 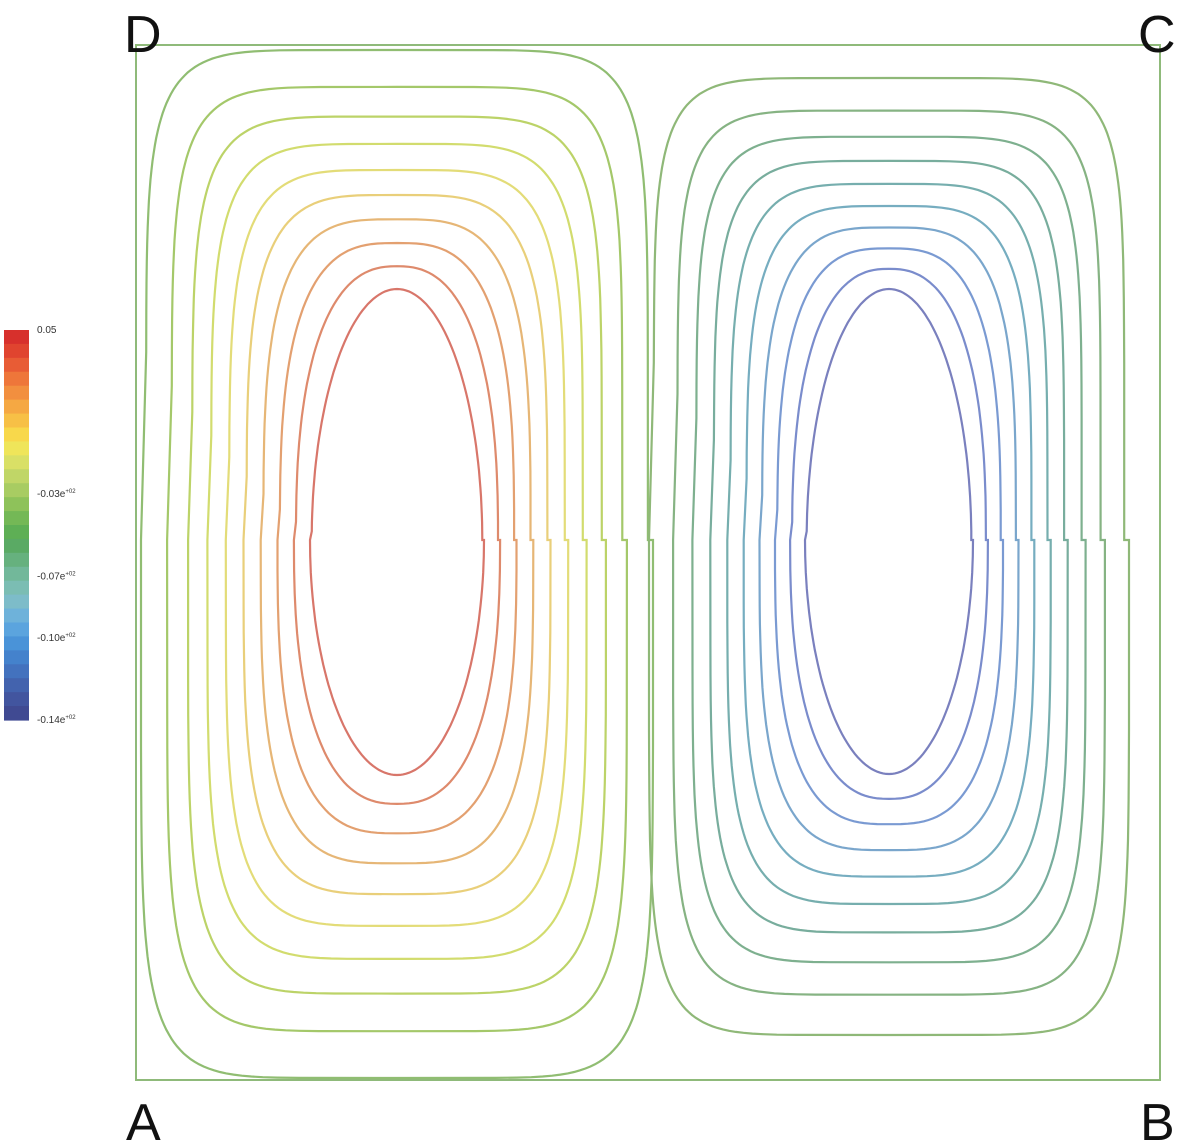 What do you see at coordinates (47, 330) in the screenshot?
I see `colorbar-tick-label: 0.05` at bounding box center [47, 330].